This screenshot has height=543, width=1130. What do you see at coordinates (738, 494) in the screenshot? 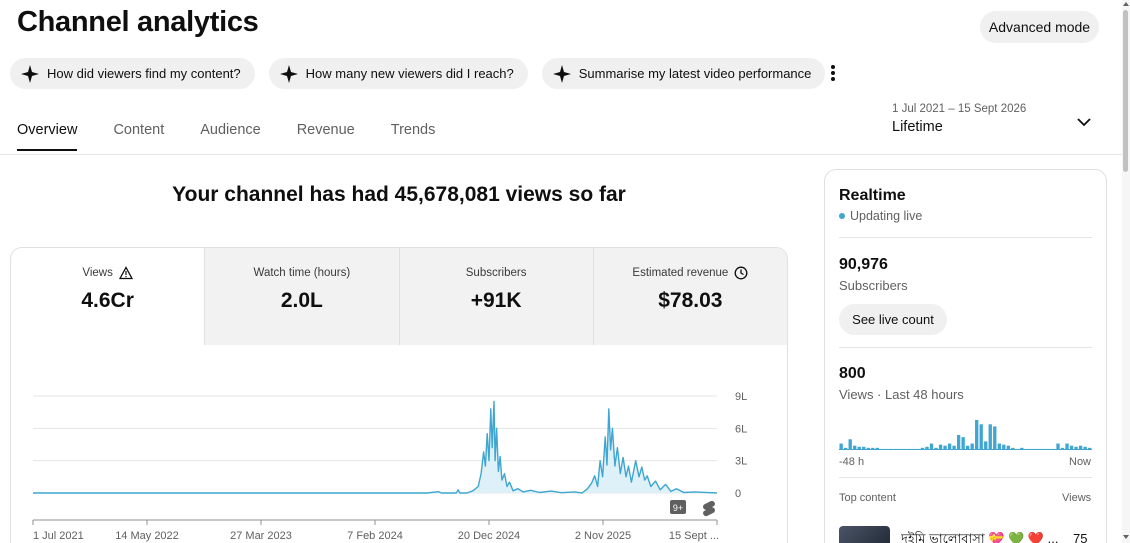
I see `y-tick-label: 0` at bounding box center [738, 494].